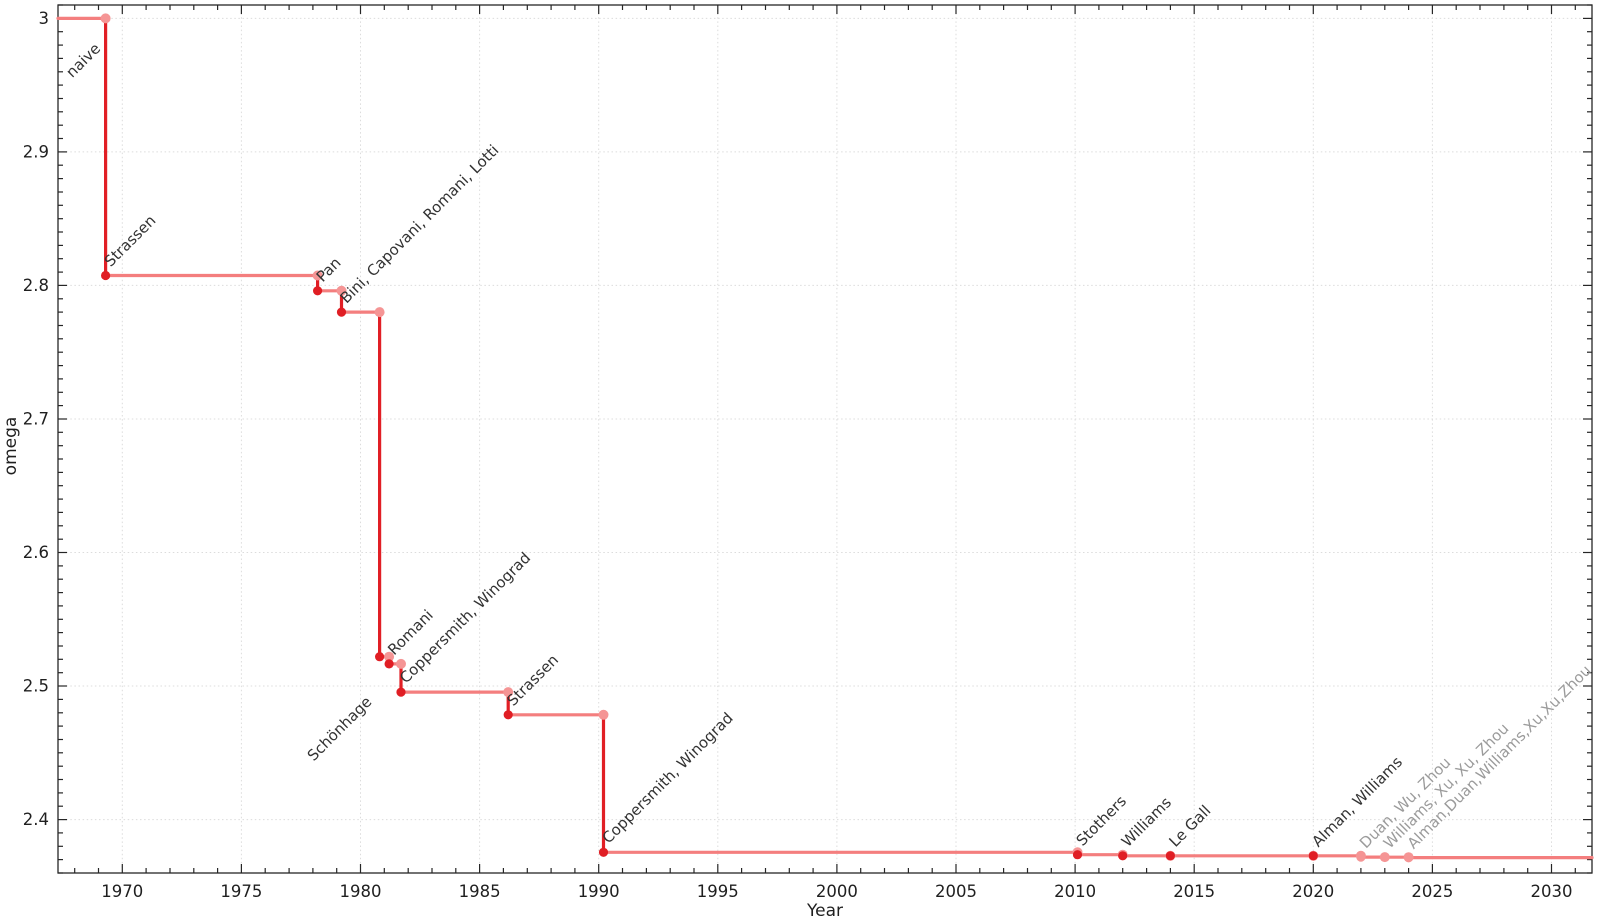 This screenshot has height=921, width=1600. I want to click on y-tick-label: 2.9, so click(36, 151).